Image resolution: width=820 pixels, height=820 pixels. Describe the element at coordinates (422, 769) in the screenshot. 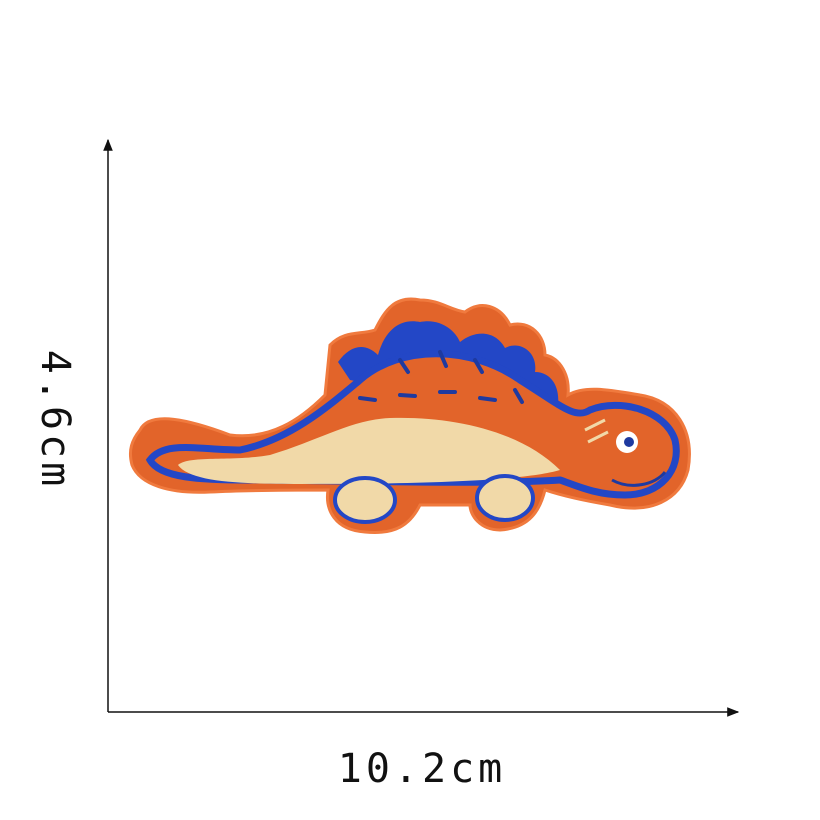

I see `width-label: 10.2cm` at that location.